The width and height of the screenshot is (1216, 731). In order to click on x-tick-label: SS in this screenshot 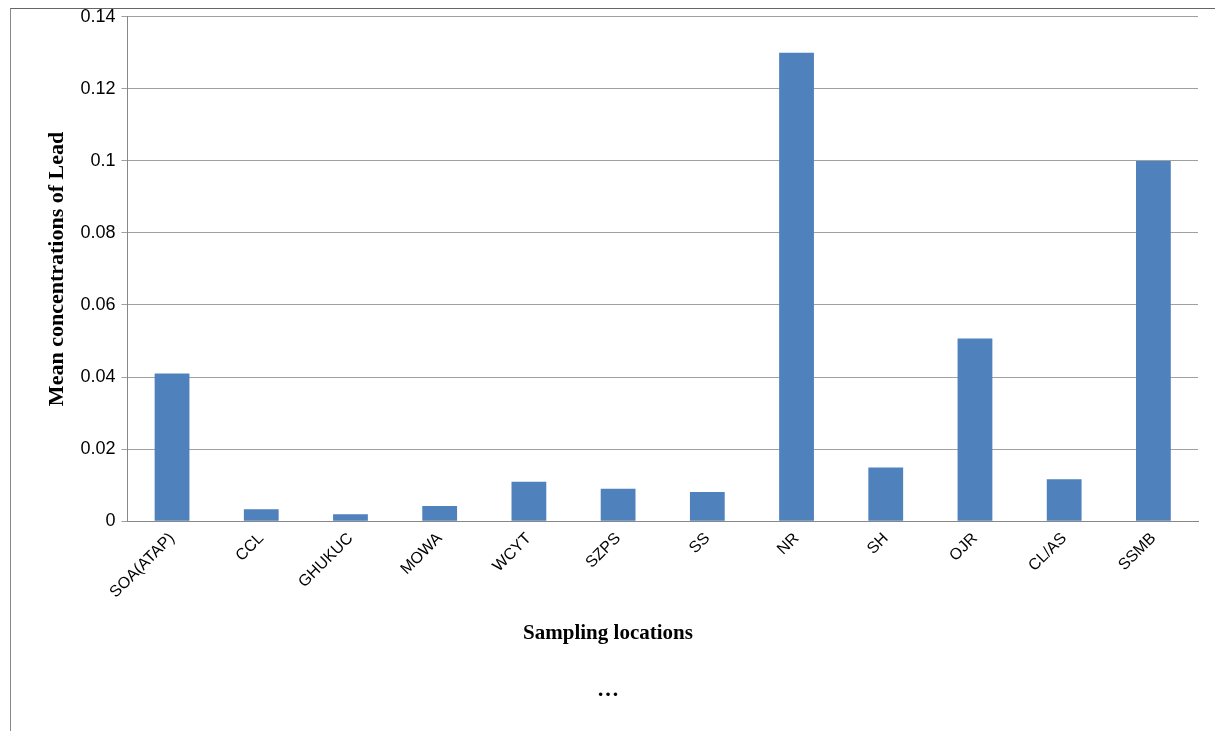, I will do `click(699, 543)`.